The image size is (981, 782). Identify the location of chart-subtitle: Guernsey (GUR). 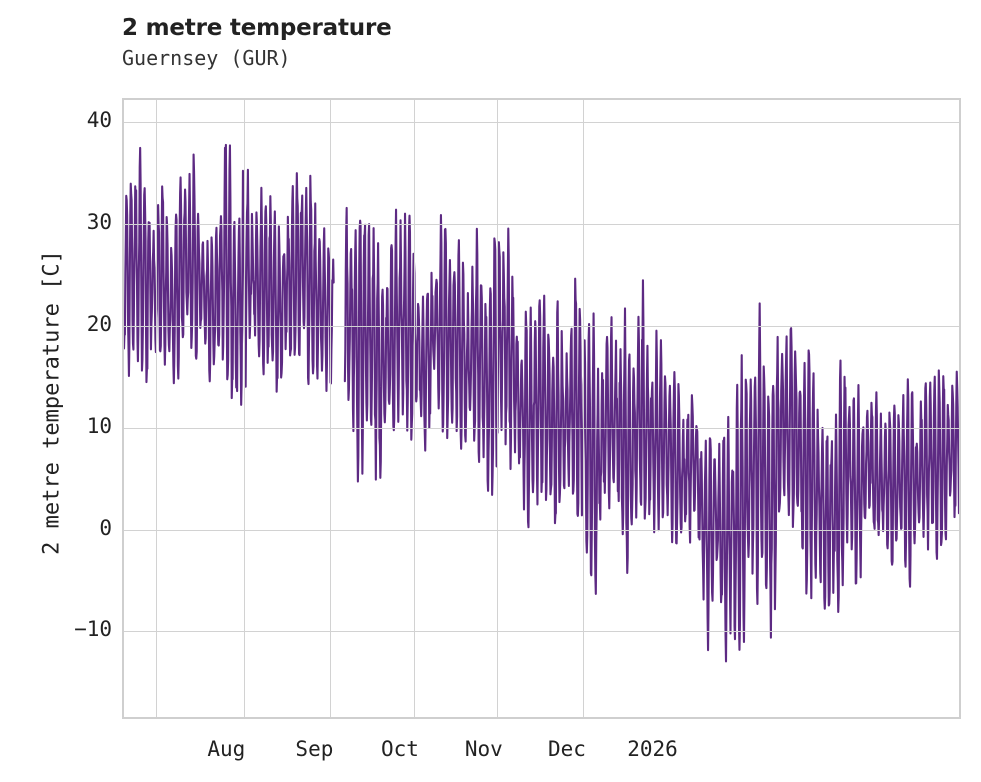
(206, 58).